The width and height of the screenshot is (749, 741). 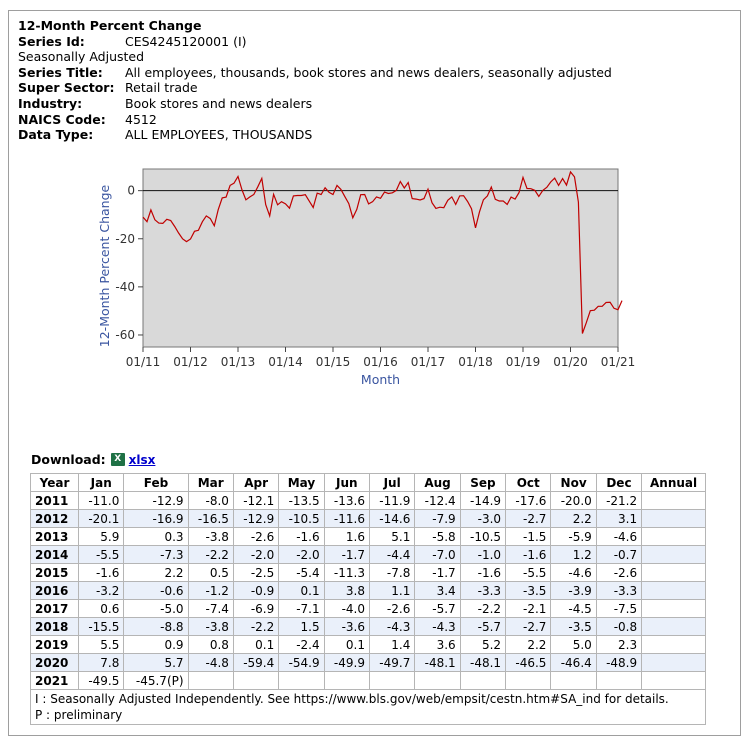 What do you see at coordinates (79, 715) in the screenshot?
I see `note-line: P : preliminary` at bounding box center [79, 715].